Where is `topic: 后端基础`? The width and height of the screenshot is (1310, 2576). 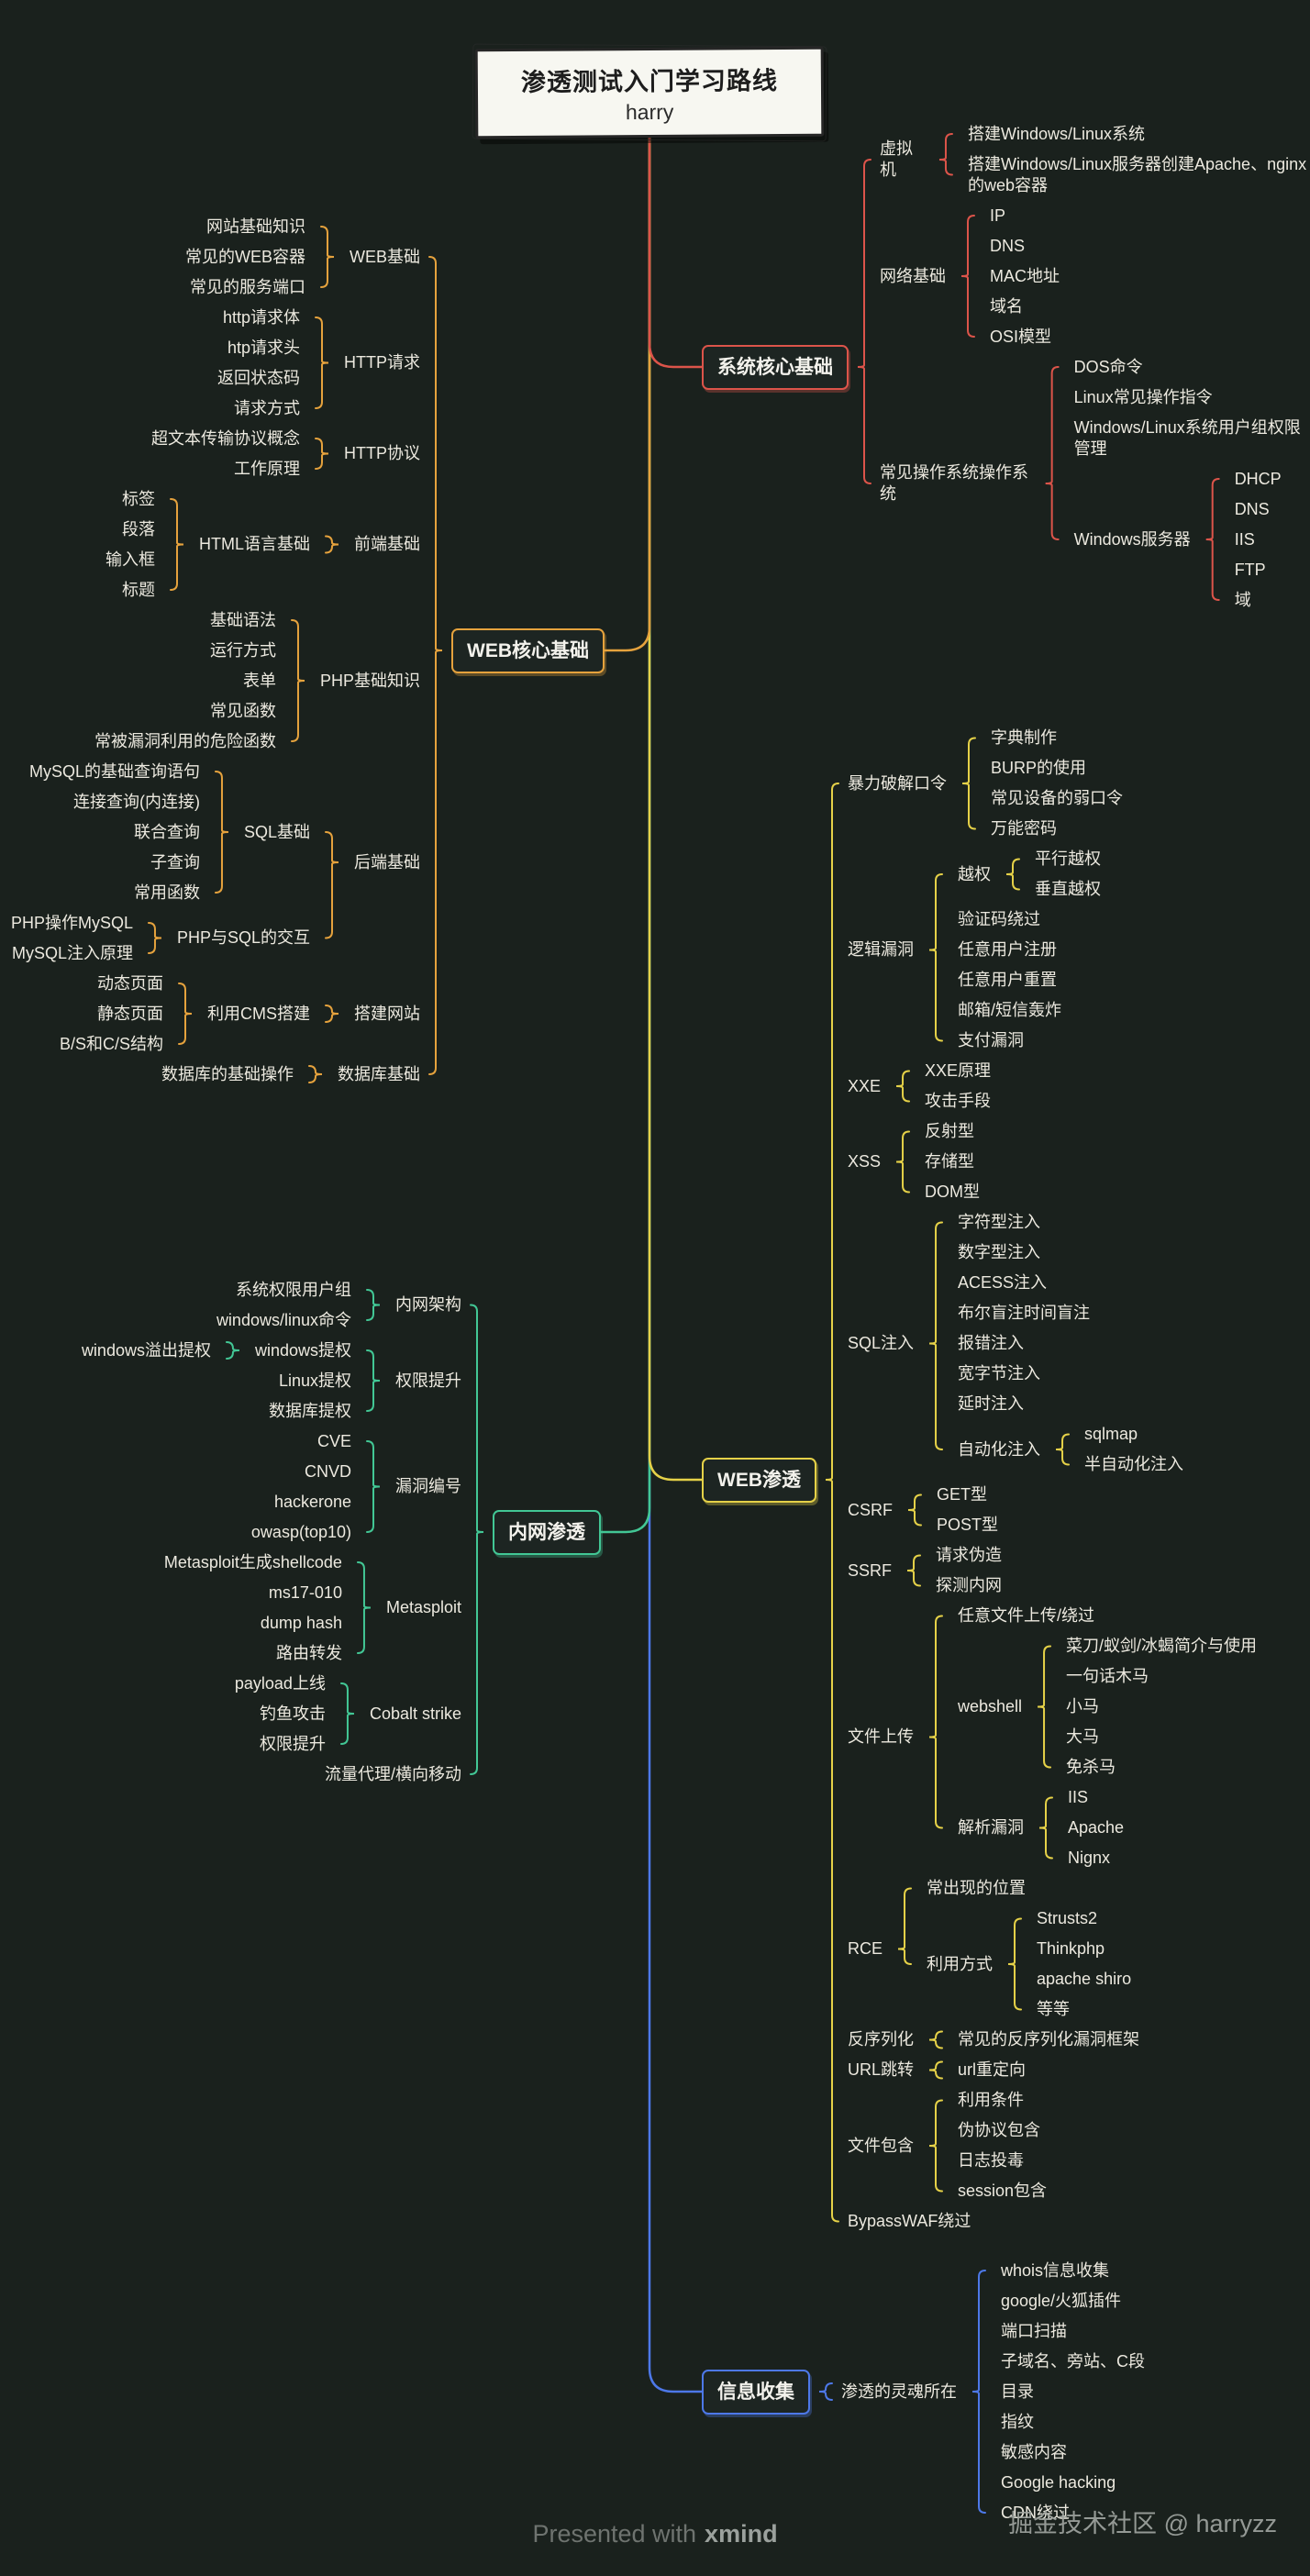
topic: 后端基础 is located at coordinates (387, 862).